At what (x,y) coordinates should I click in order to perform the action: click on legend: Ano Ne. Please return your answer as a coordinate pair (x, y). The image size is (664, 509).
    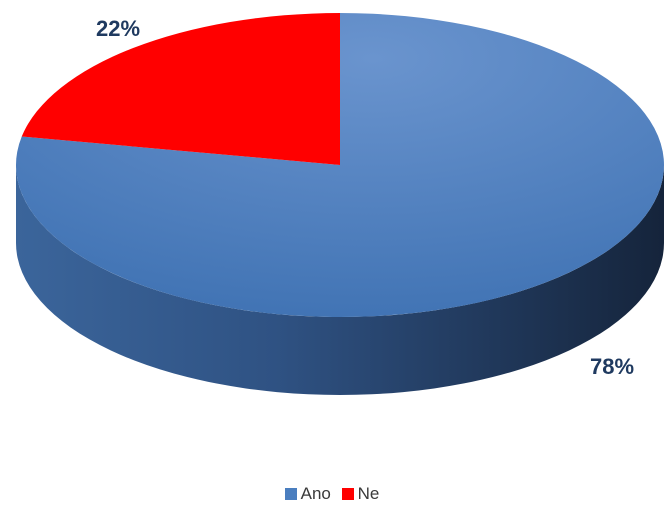
    Looking at the image, I should click on (332, 494).